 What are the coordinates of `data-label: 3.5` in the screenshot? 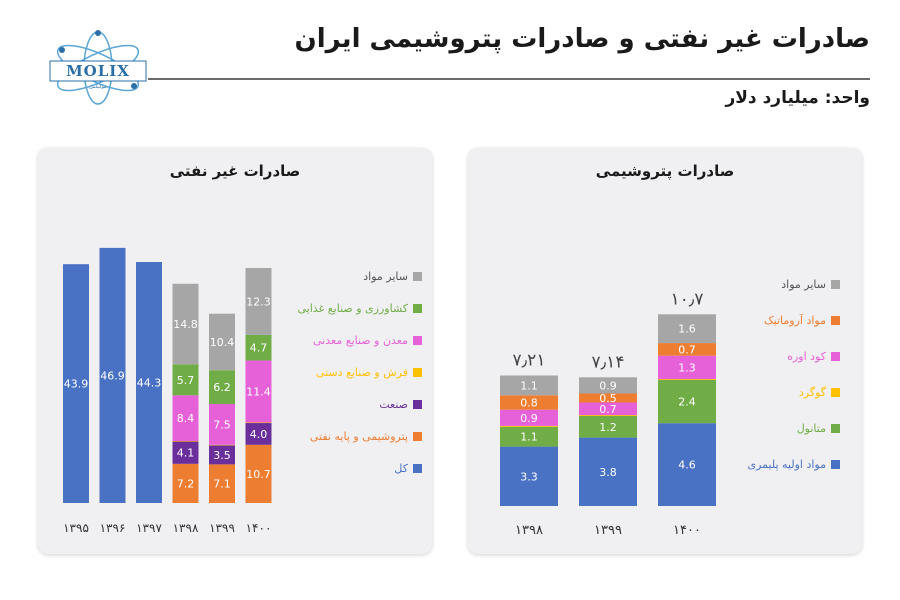 It's located at (222, 455).